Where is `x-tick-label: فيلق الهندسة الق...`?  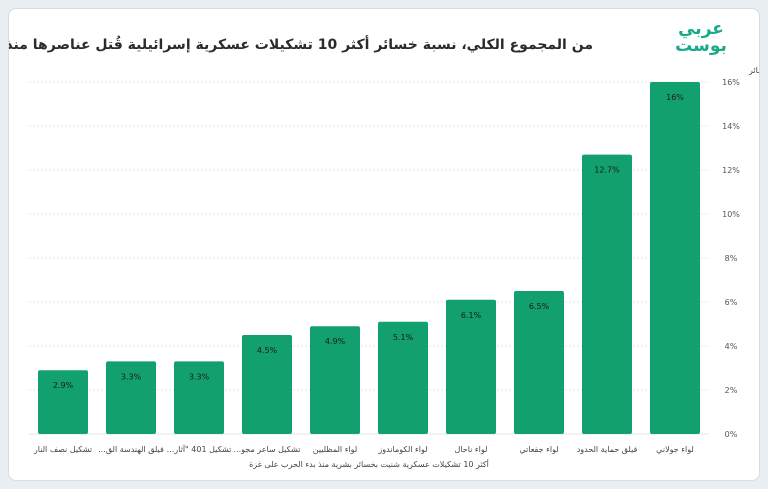 x-tick-label: فيلق الهندسة الق... is located at coordinates (131, 449).